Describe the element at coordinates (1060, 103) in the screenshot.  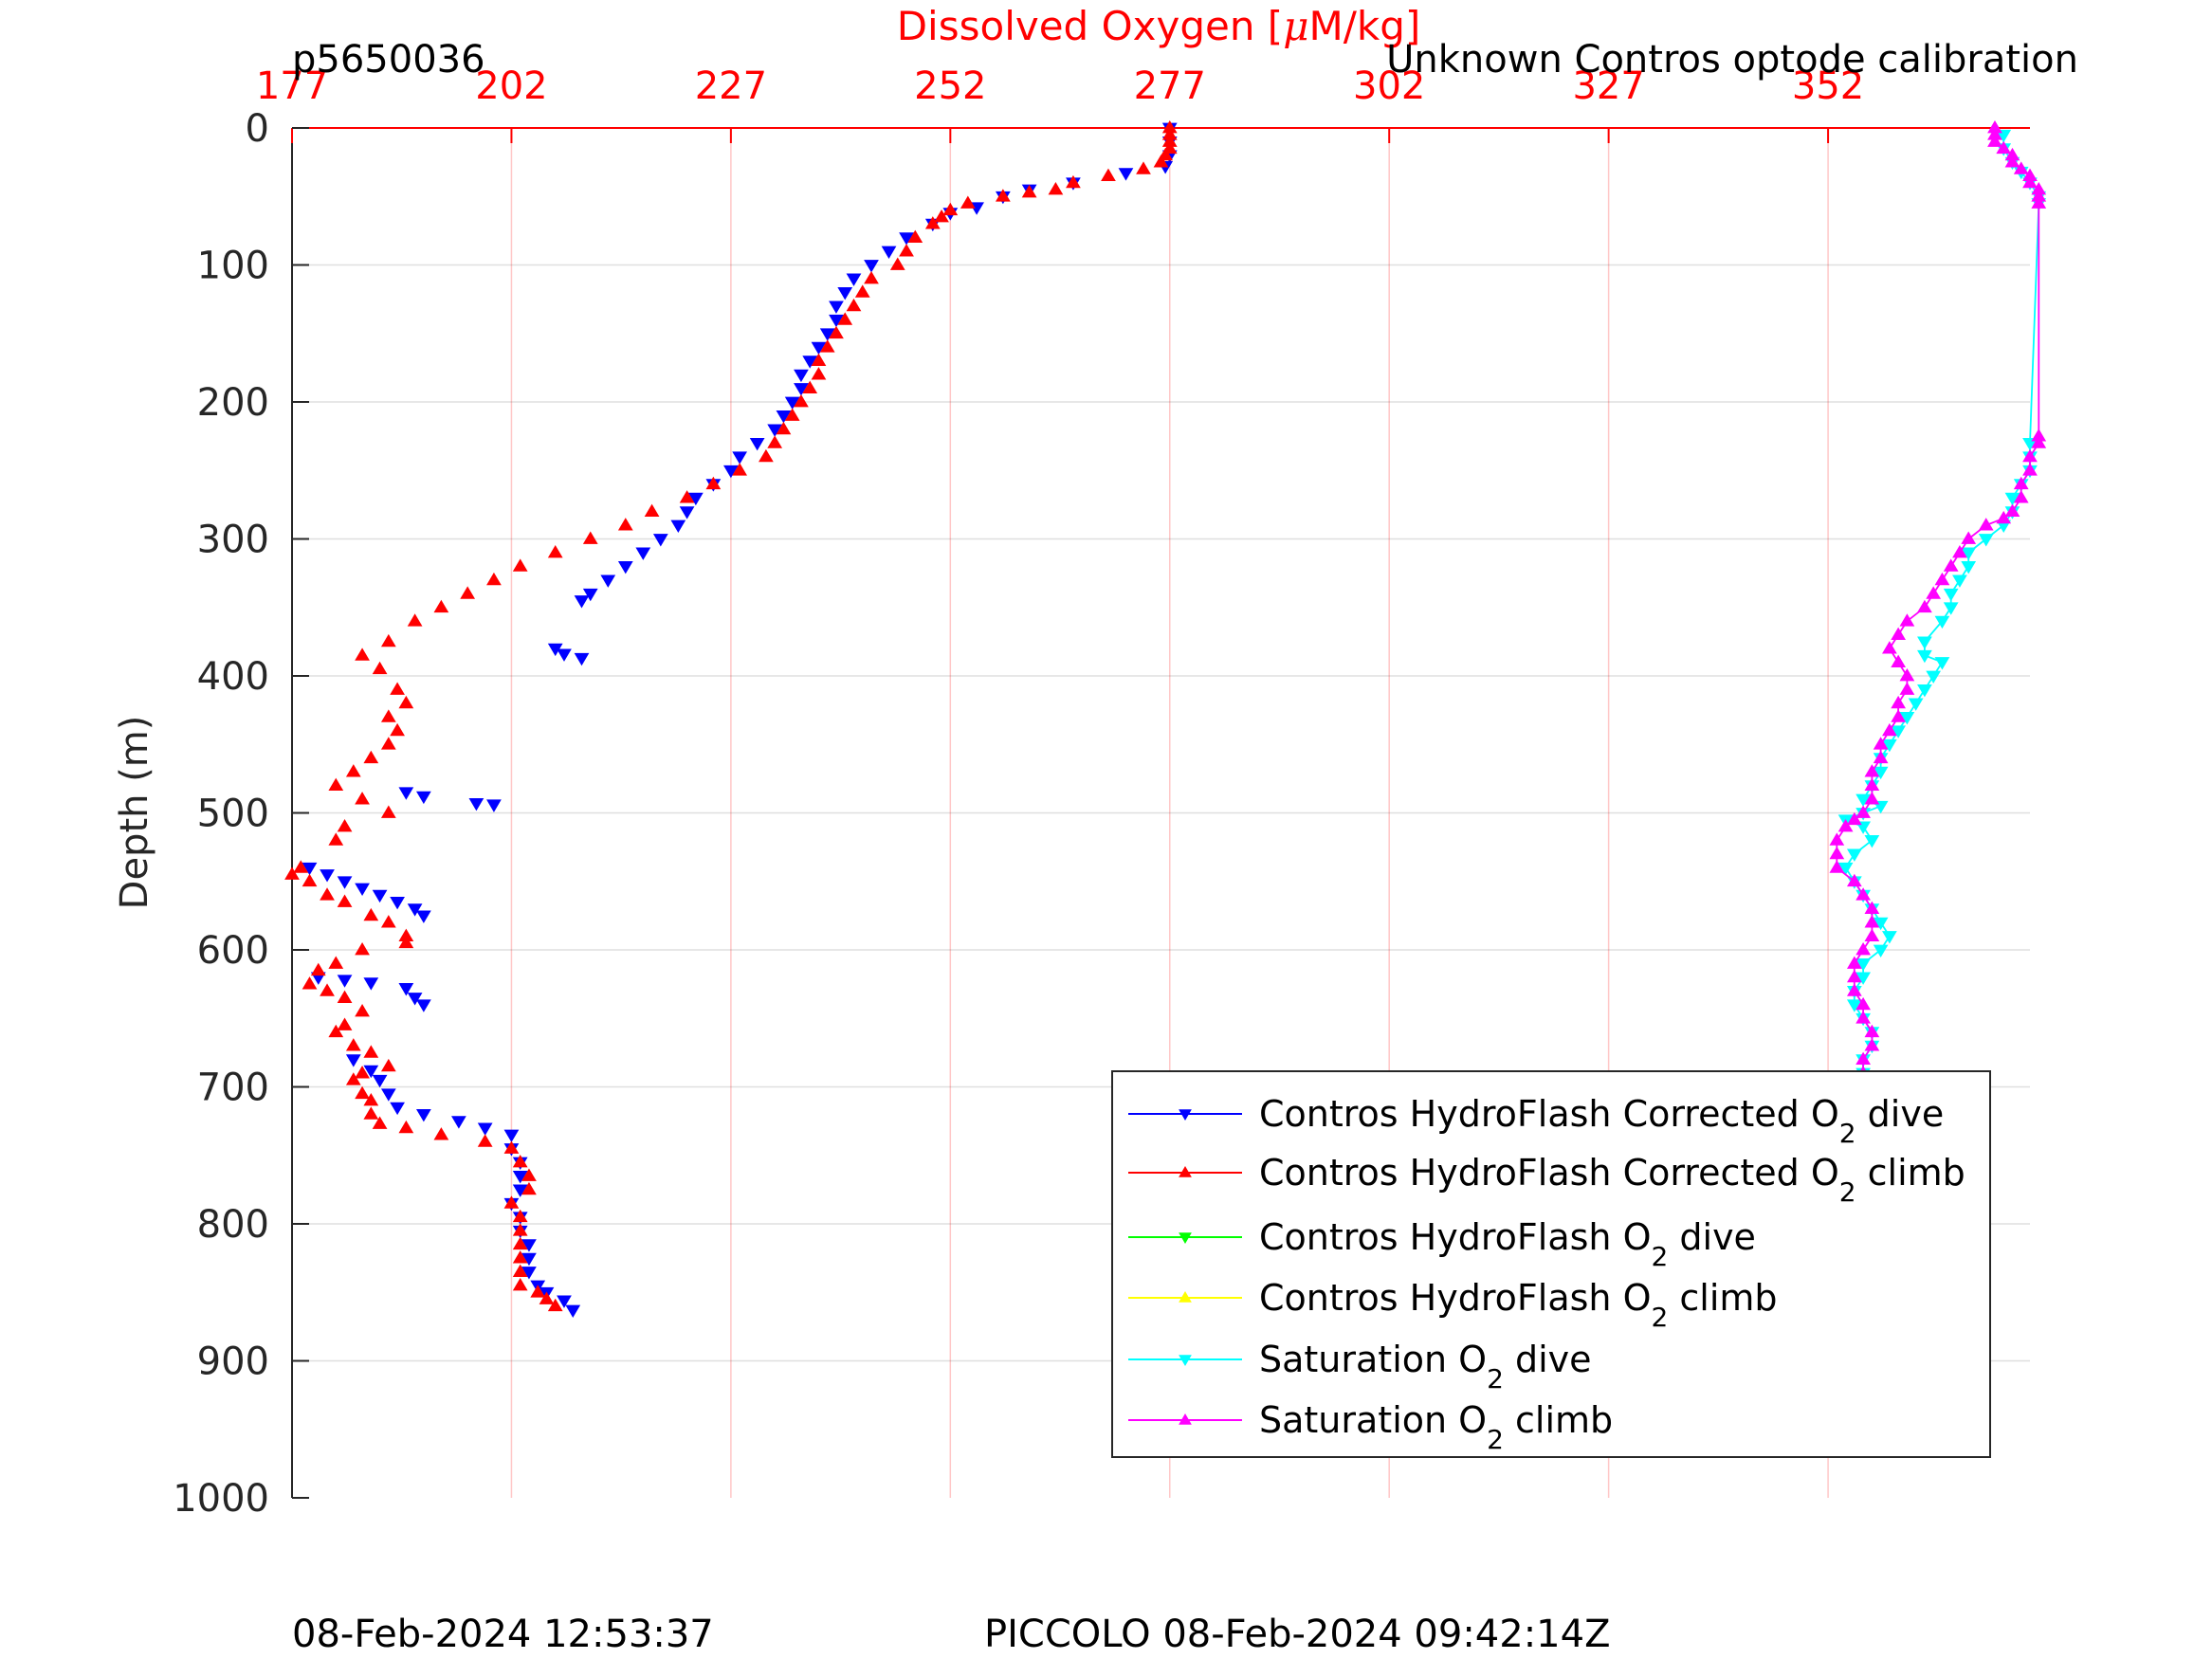
I see `top-axis-ticks: 177 202 227 252 277 302 327 352` at that location.